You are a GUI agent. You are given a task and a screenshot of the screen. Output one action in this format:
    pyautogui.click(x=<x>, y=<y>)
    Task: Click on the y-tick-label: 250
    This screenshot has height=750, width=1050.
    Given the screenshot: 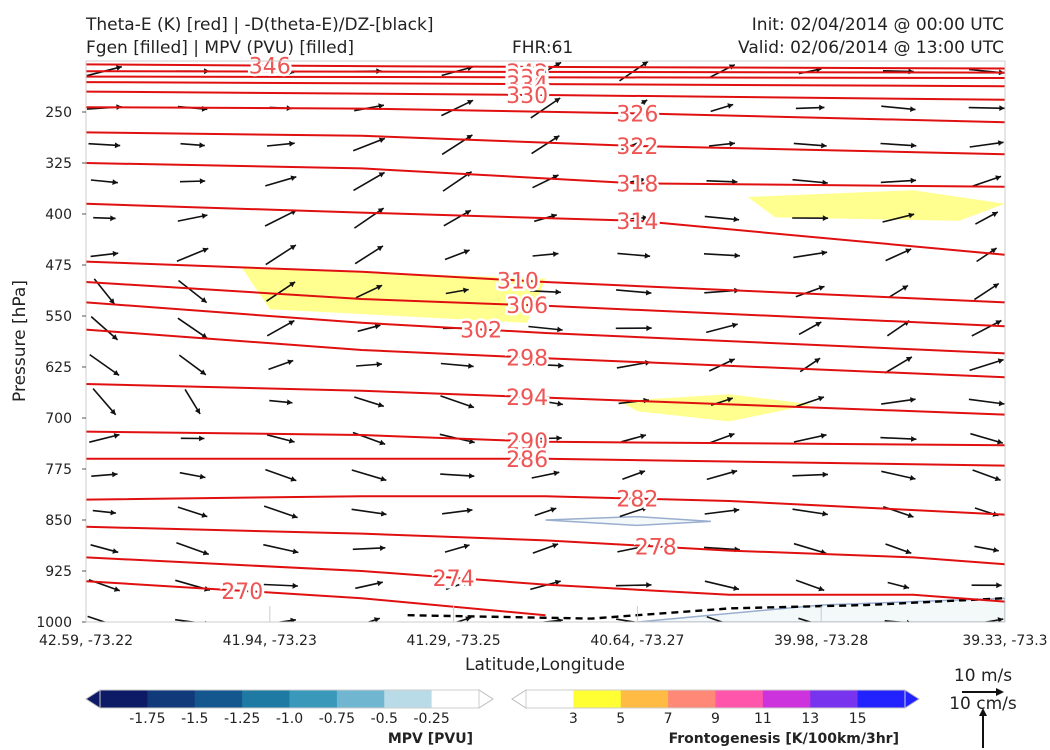 What is the action you would take?
    pyautogui.click(x=58, y=113)
    